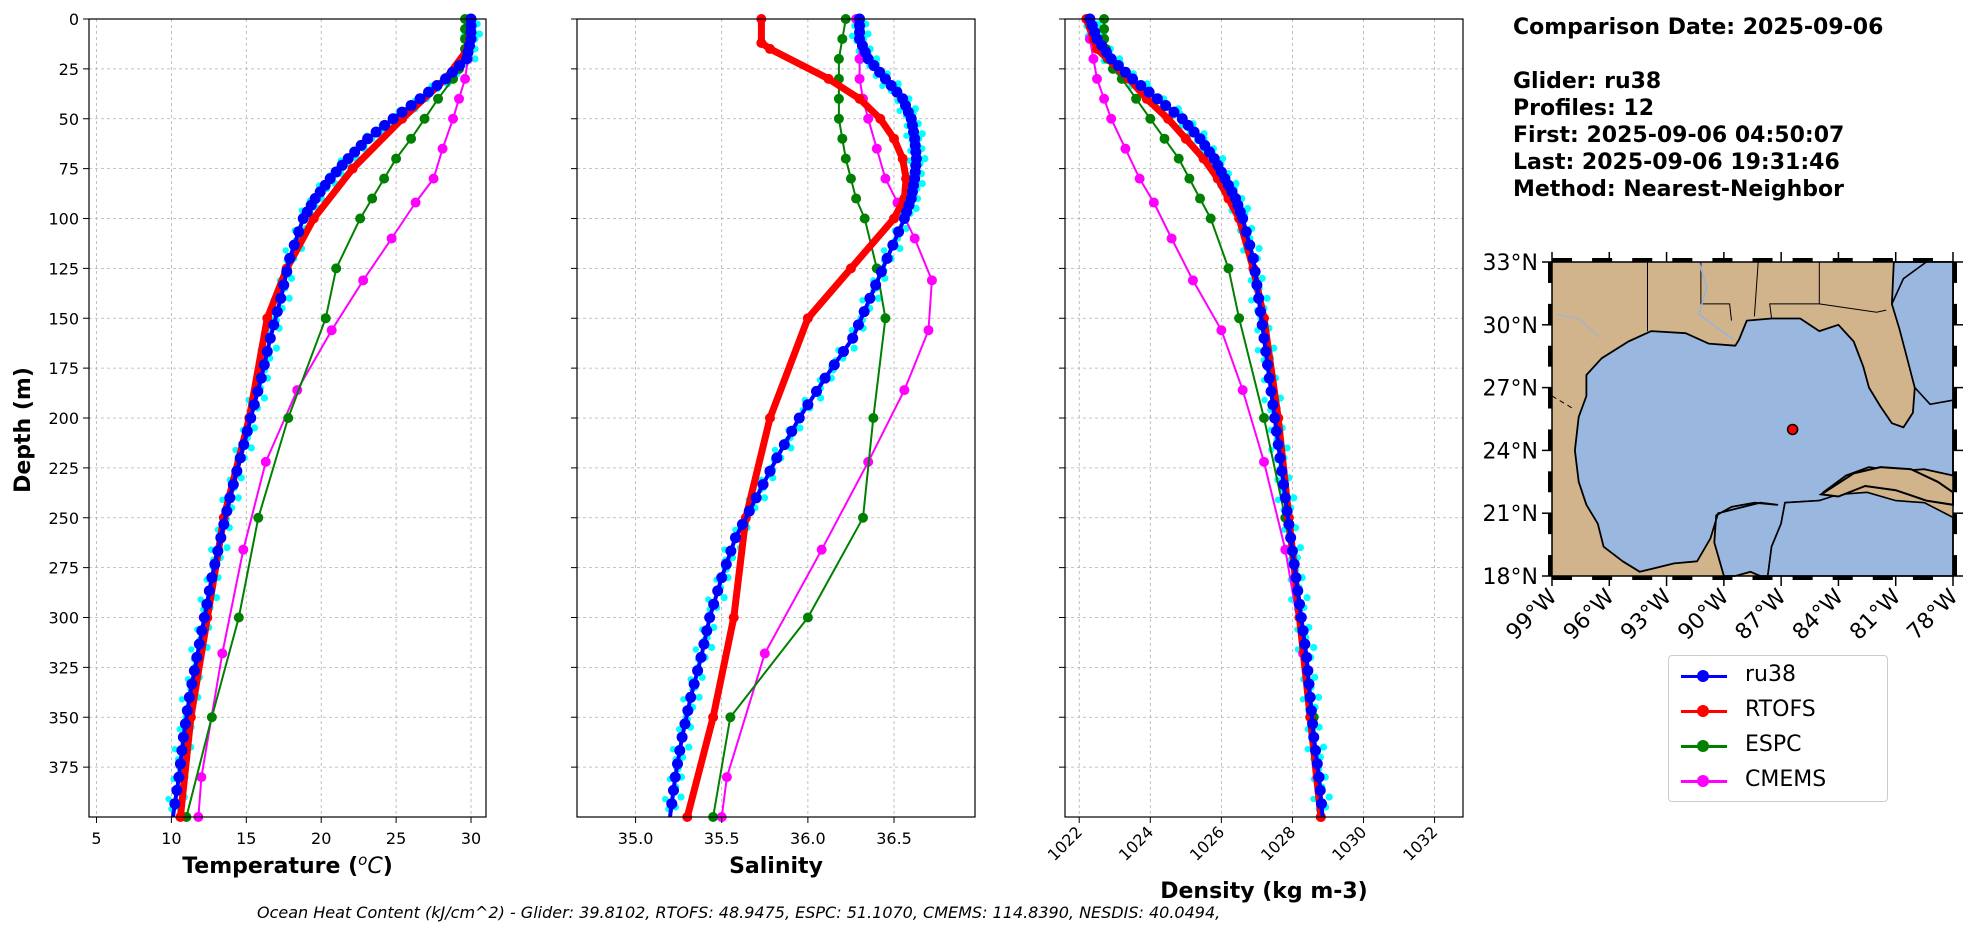  Describe the element at coordinates (1779, 676) in the screenshot. I see `legend-item-ru38: ru38` at that location.